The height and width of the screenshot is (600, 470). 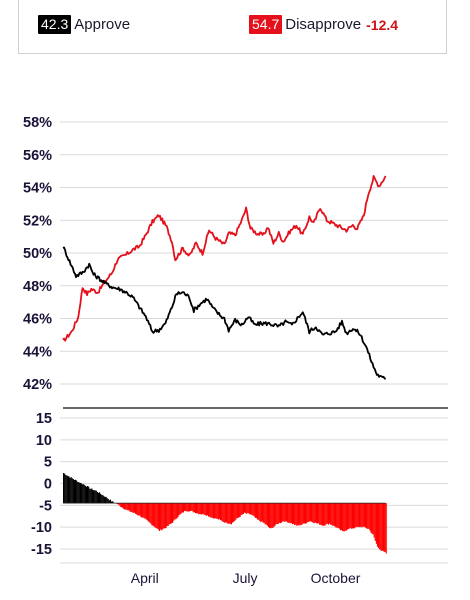 I want to click on y-tick-label: 44%, so click(x=37, y=352).